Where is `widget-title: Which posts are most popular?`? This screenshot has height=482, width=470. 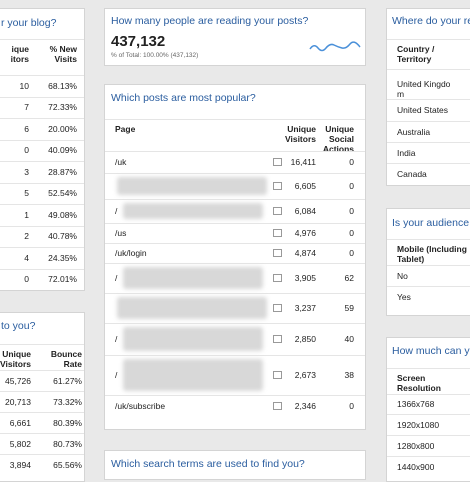 widget-title: Which posts are most popular? is located at coordinates (183, 98).